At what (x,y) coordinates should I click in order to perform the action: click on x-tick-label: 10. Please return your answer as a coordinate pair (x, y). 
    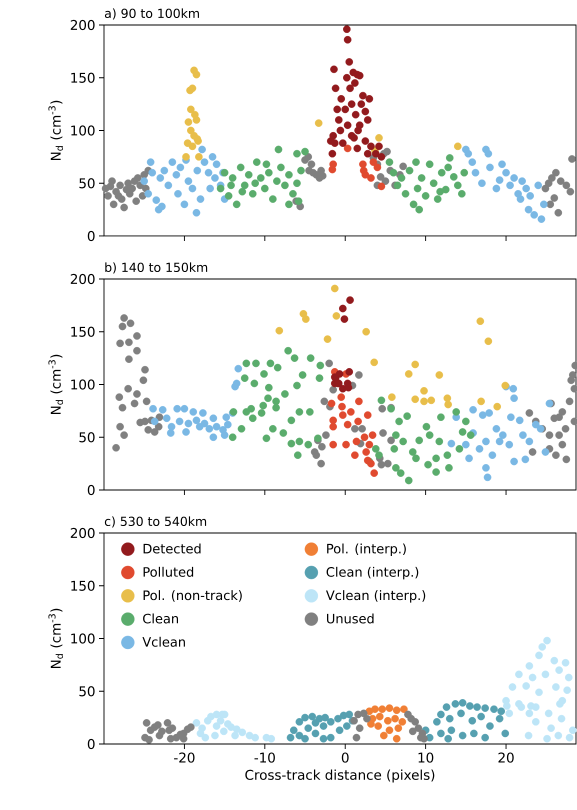
    Looking at the image, I should click on (426, 757).